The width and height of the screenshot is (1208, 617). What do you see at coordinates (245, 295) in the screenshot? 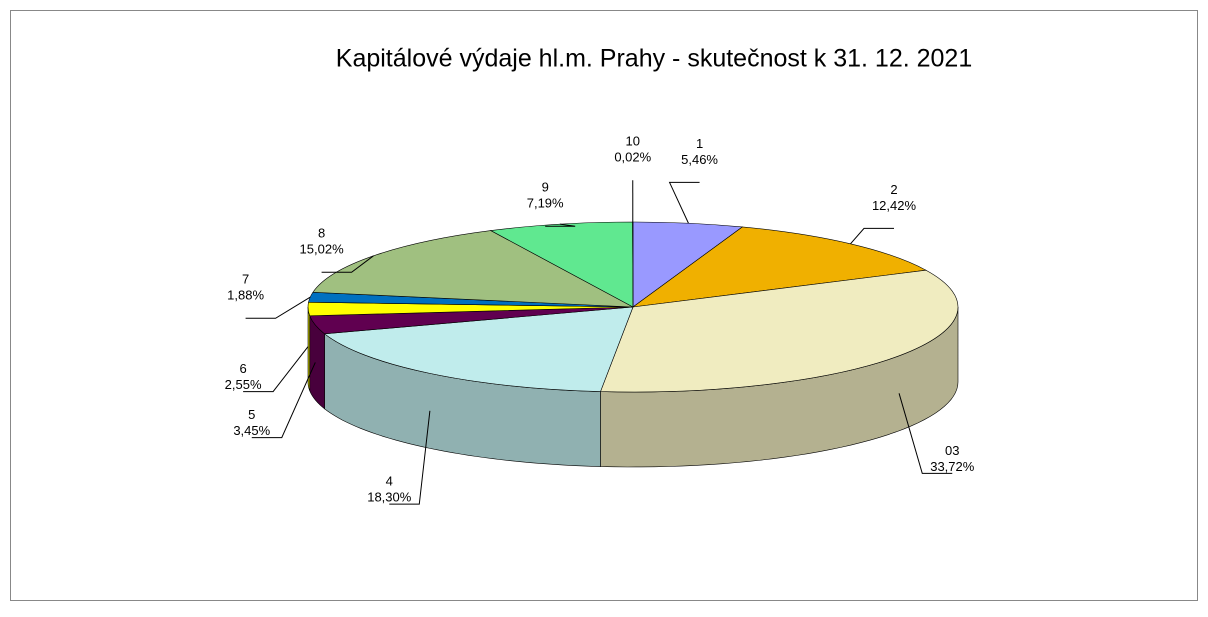
I see `slice-value-label: 1,88%` at bounding box center [245, 295].